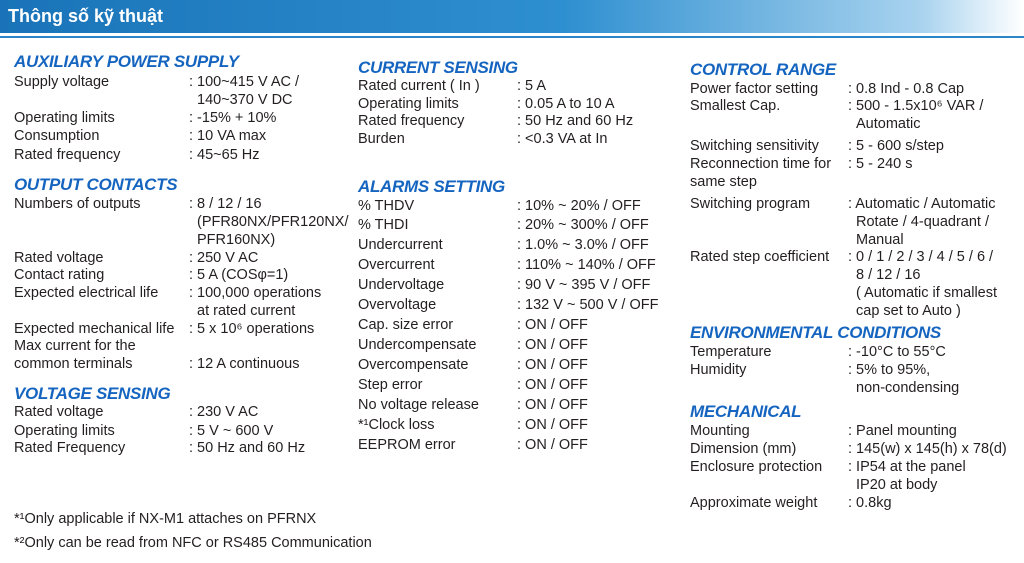  I want to click on spec-label: Switching program, so click(750, 204).